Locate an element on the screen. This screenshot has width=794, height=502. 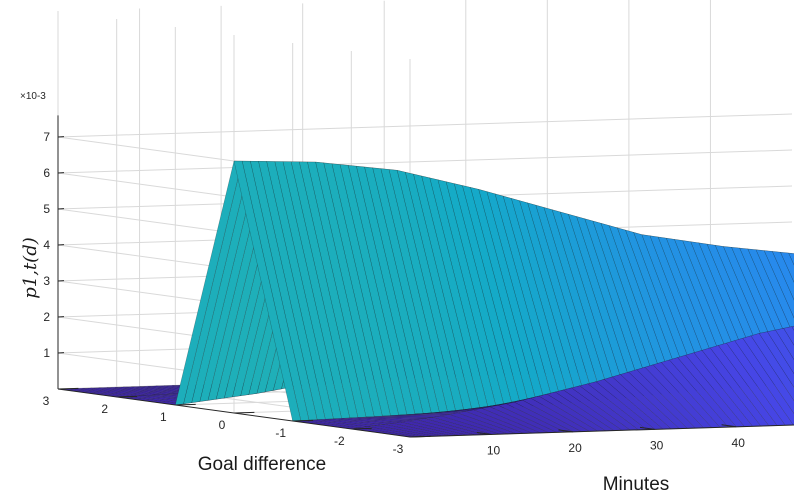
y-tick-label: -2 is located at coordinates (339, 441).